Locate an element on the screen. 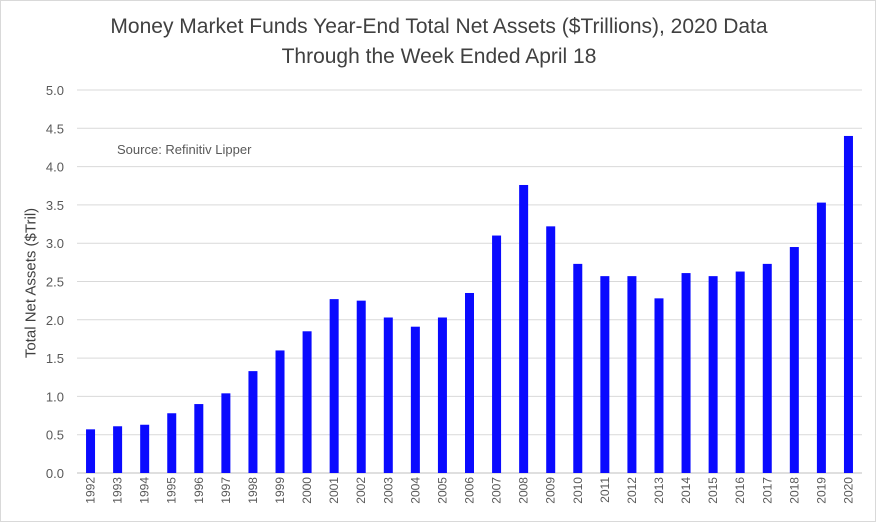 This screenshot has width=878, height=524. x-tick-label: 2009 is located at coordinates (551, 490).